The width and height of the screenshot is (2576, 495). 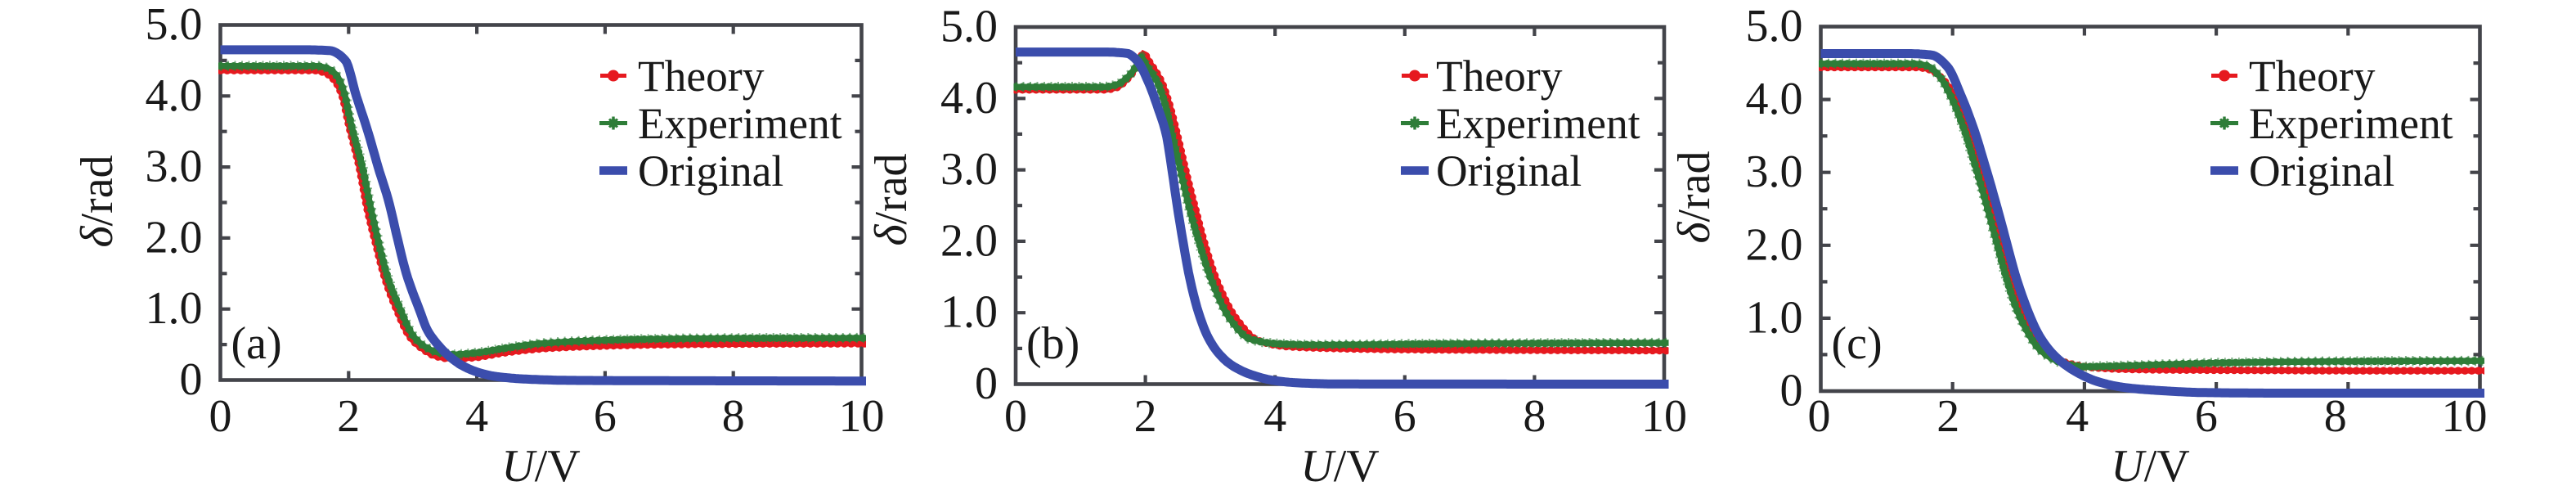 I want to click on svg-text: (c), so click(x=1857, y=344).